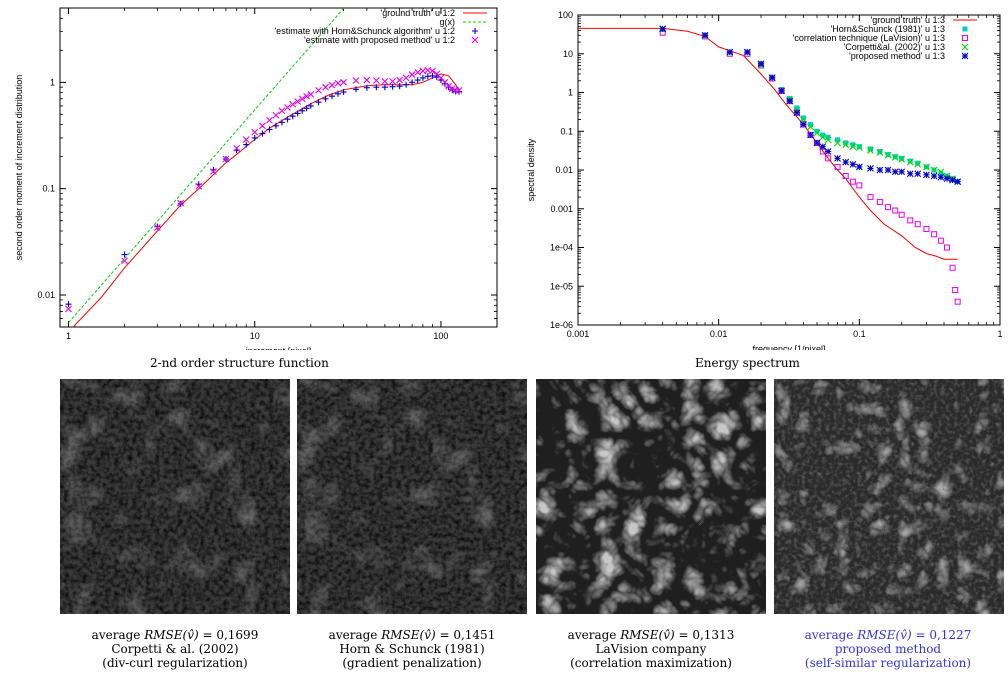 This screenshot has height=677, width=1008. What do you see at coordinates (897, 56) in the screenshot?
I see `right-legend-label: 'proposed method' u 1:3` at bounding box center [897, 56].